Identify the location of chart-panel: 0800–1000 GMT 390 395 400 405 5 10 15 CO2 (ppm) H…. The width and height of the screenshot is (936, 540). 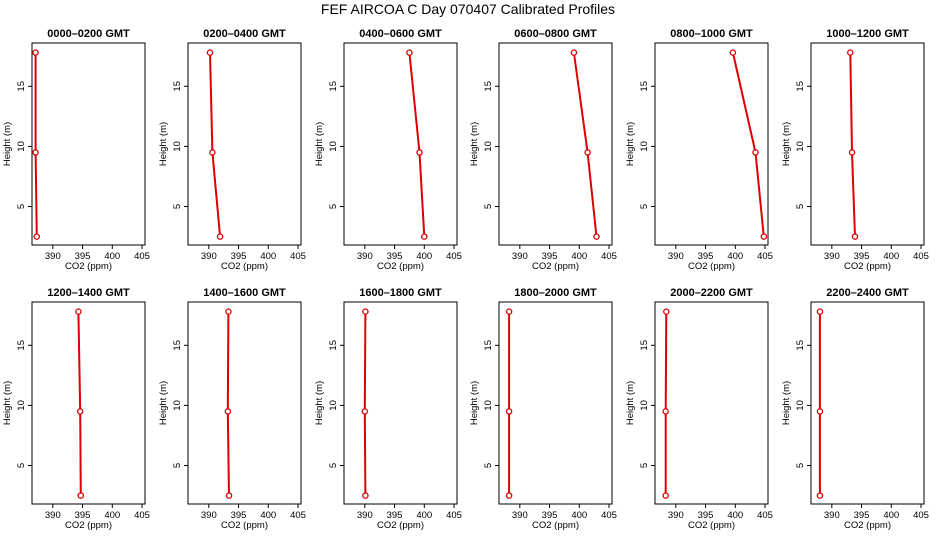
(699, 150).